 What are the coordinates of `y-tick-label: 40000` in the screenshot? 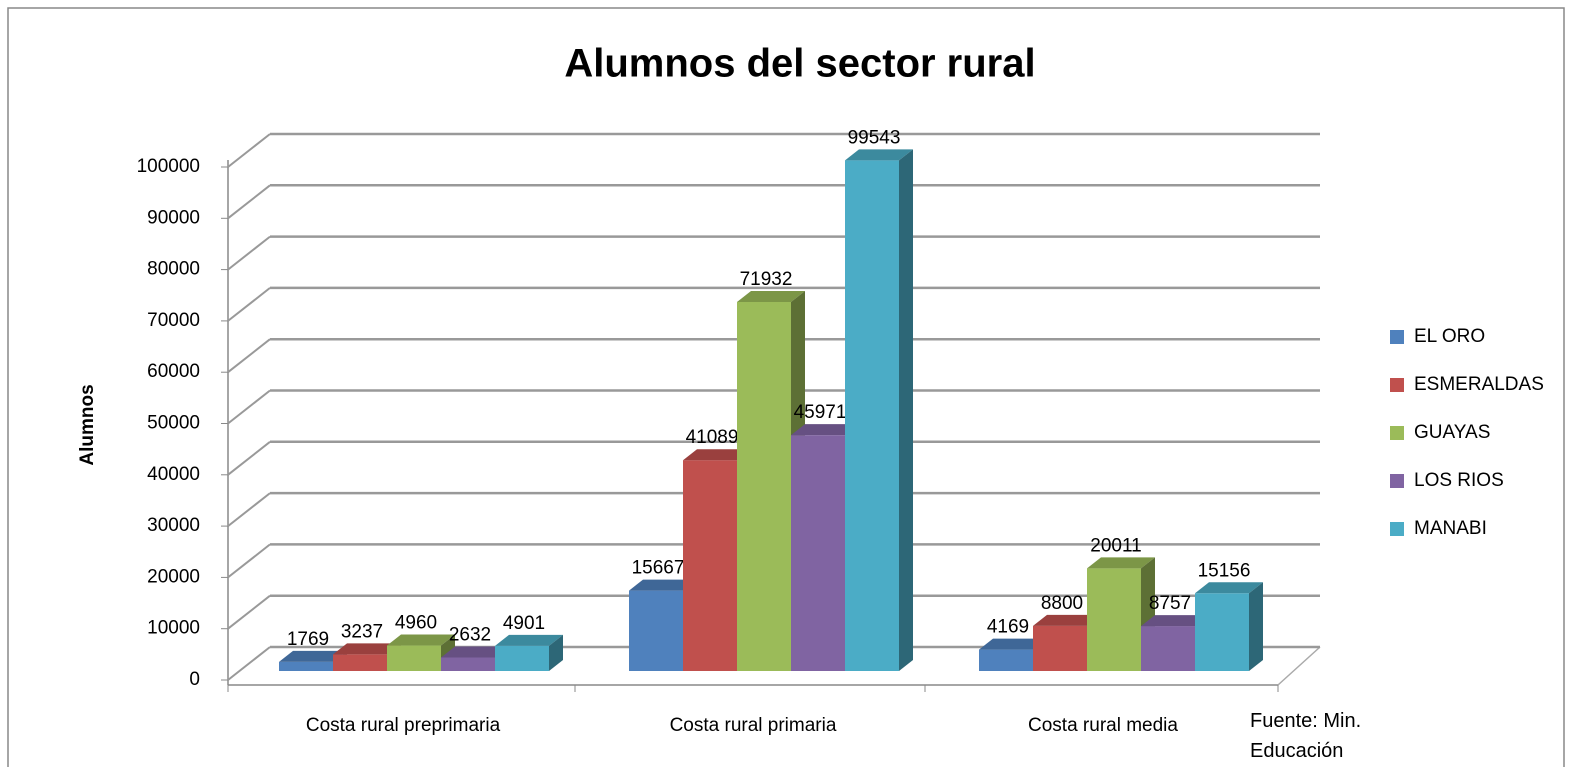 It's located at (173, 474).